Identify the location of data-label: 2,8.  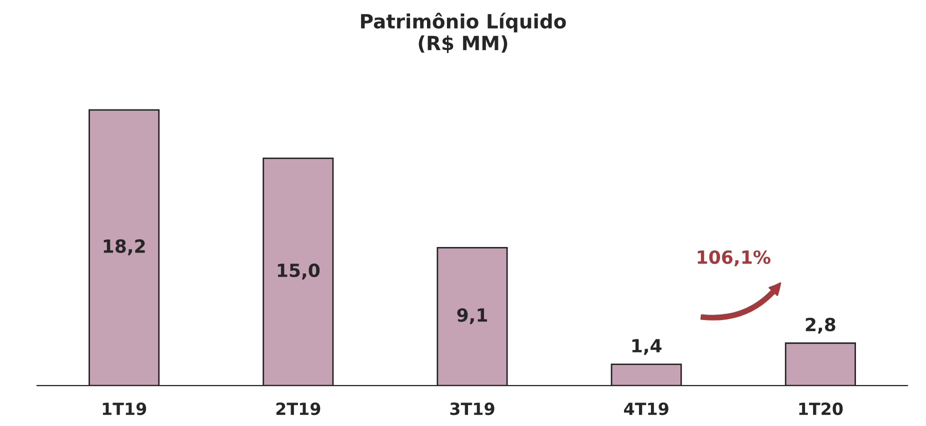
(821, 326).